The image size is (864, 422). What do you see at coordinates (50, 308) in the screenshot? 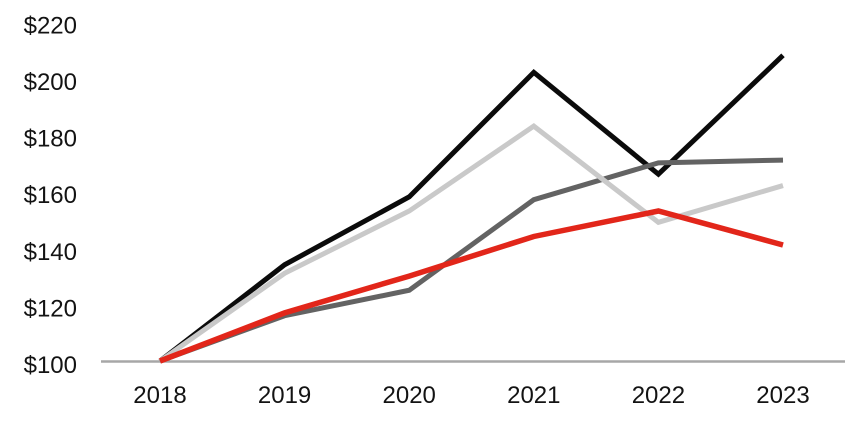
I see `y-axis-label: $120` at bounding box center [50, 308].